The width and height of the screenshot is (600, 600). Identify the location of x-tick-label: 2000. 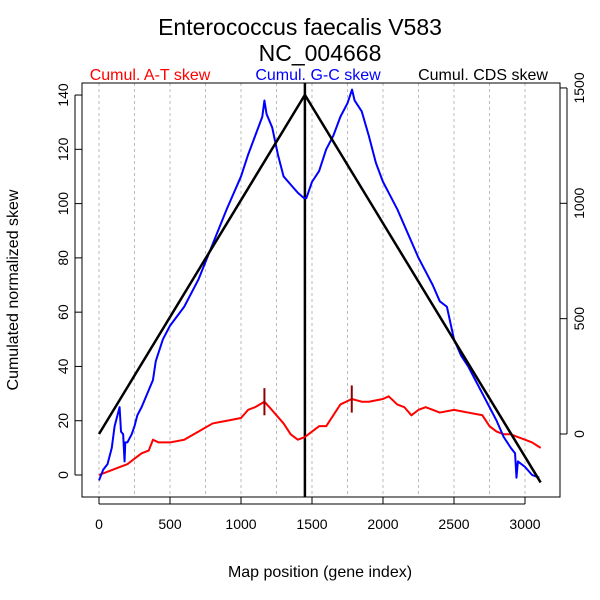
(382, 524).